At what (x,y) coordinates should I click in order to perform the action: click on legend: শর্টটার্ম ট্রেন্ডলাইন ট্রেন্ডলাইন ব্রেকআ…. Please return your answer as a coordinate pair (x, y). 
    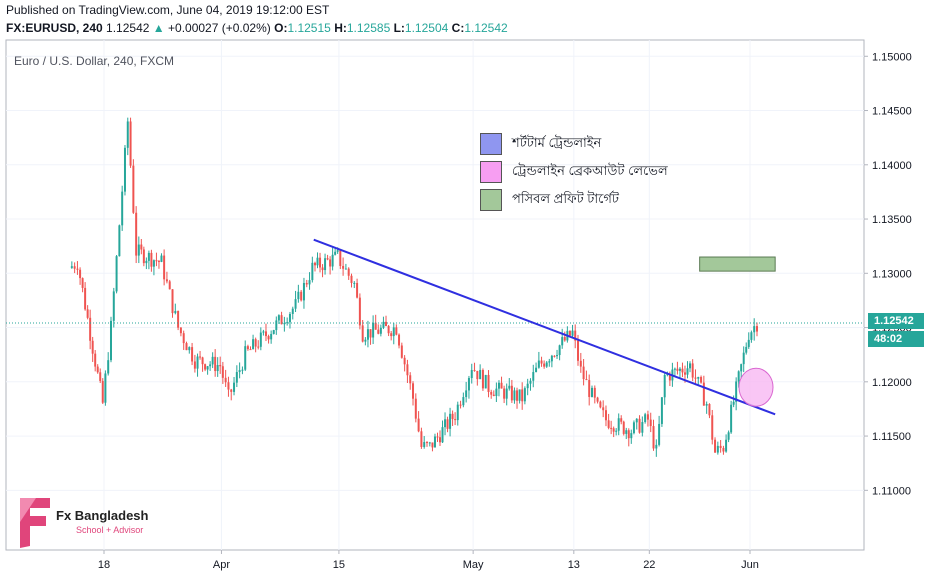
    Looking at the image, I should click on (574, 172).